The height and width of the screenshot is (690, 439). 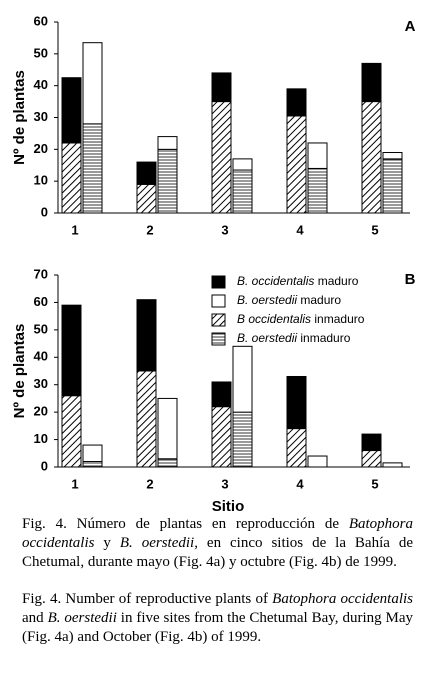 What do you see at coordinates (107, 543) in the screenshot?
I see `caption-text: y` at bounding box center [107, 543].